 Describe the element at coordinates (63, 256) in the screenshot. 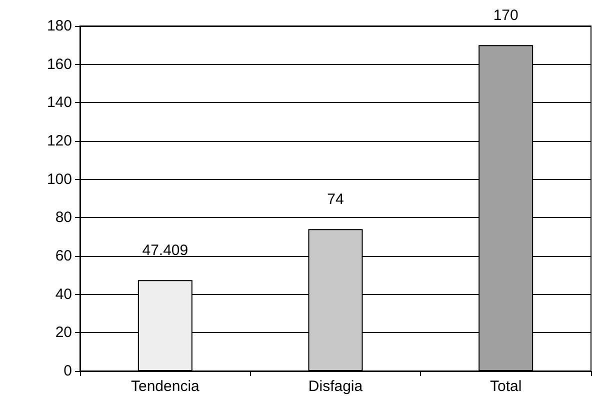

I see `y-tick-label: 60` at that location.